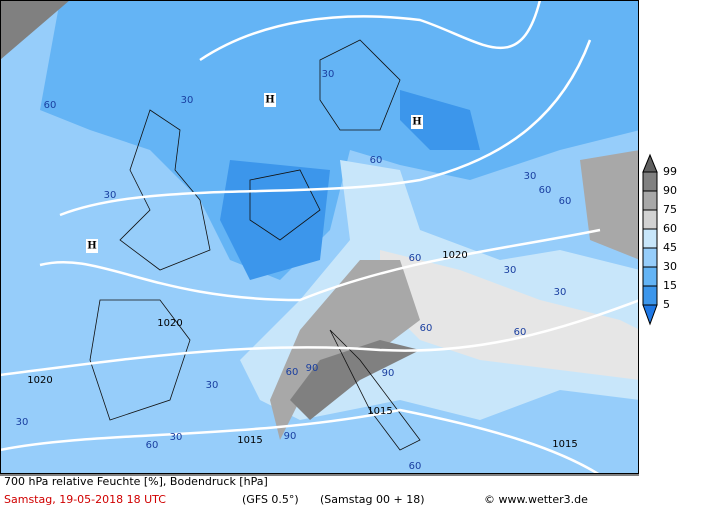  Describe the element at coordinates (670, 285) in the screenshot. I see `colorbar-label: 15` at that location.